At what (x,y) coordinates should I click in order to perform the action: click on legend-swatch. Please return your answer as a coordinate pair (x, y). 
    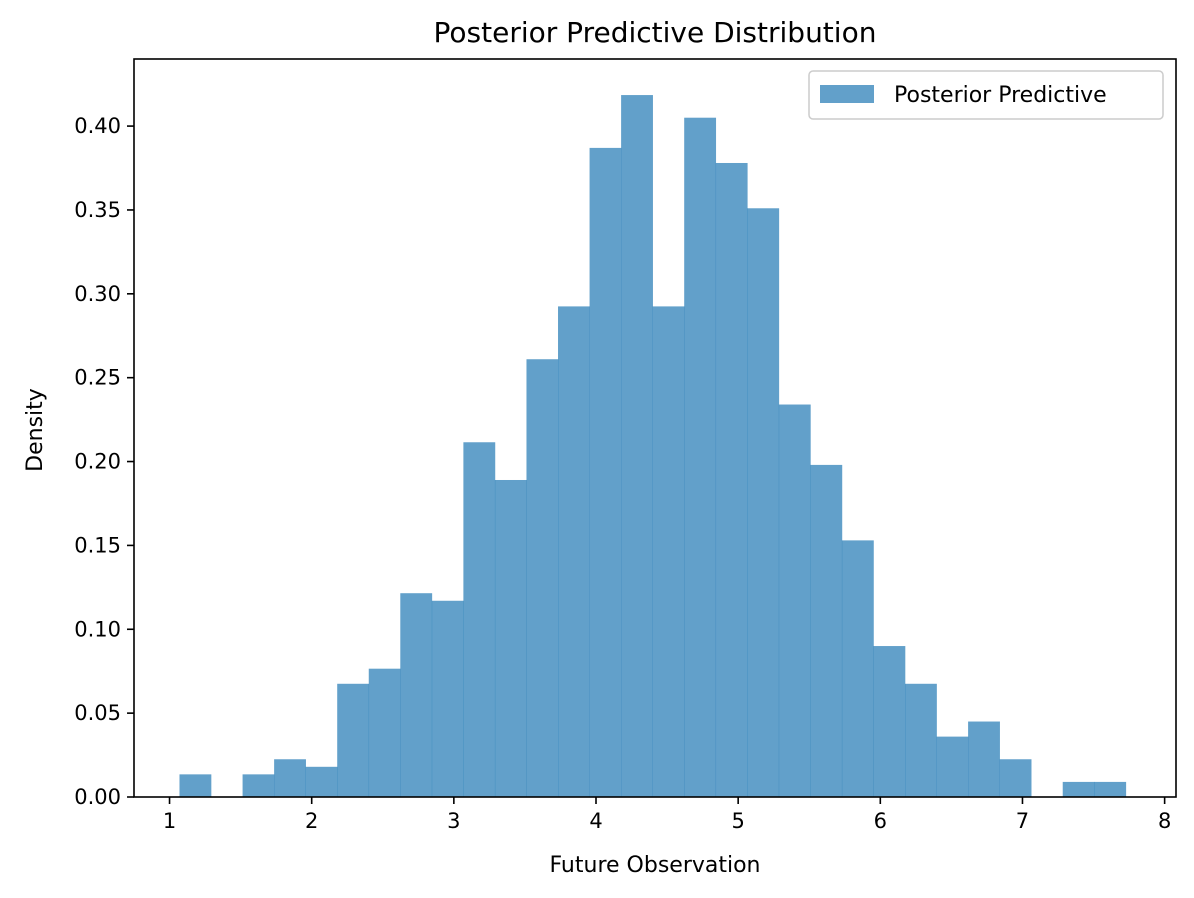
    Looking at the image, I should click on (847, 94).